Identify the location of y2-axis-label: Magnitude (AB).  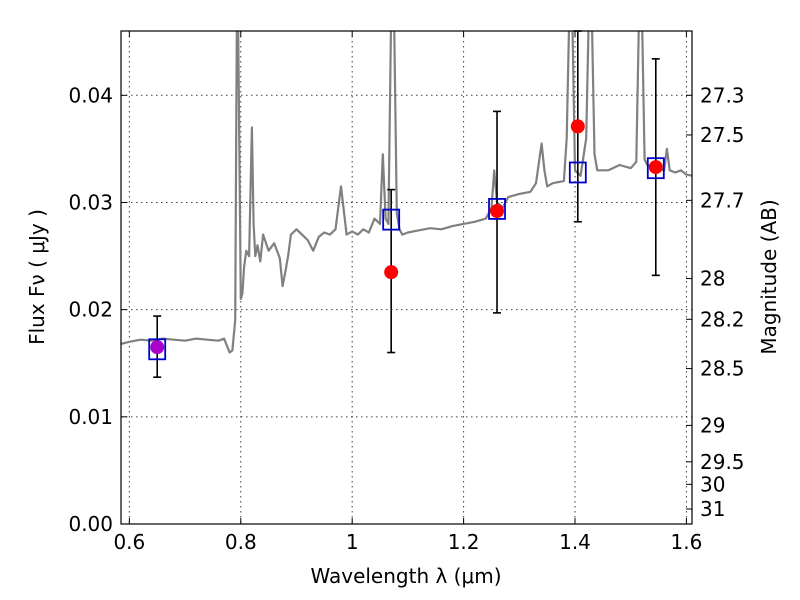
(769, 276).